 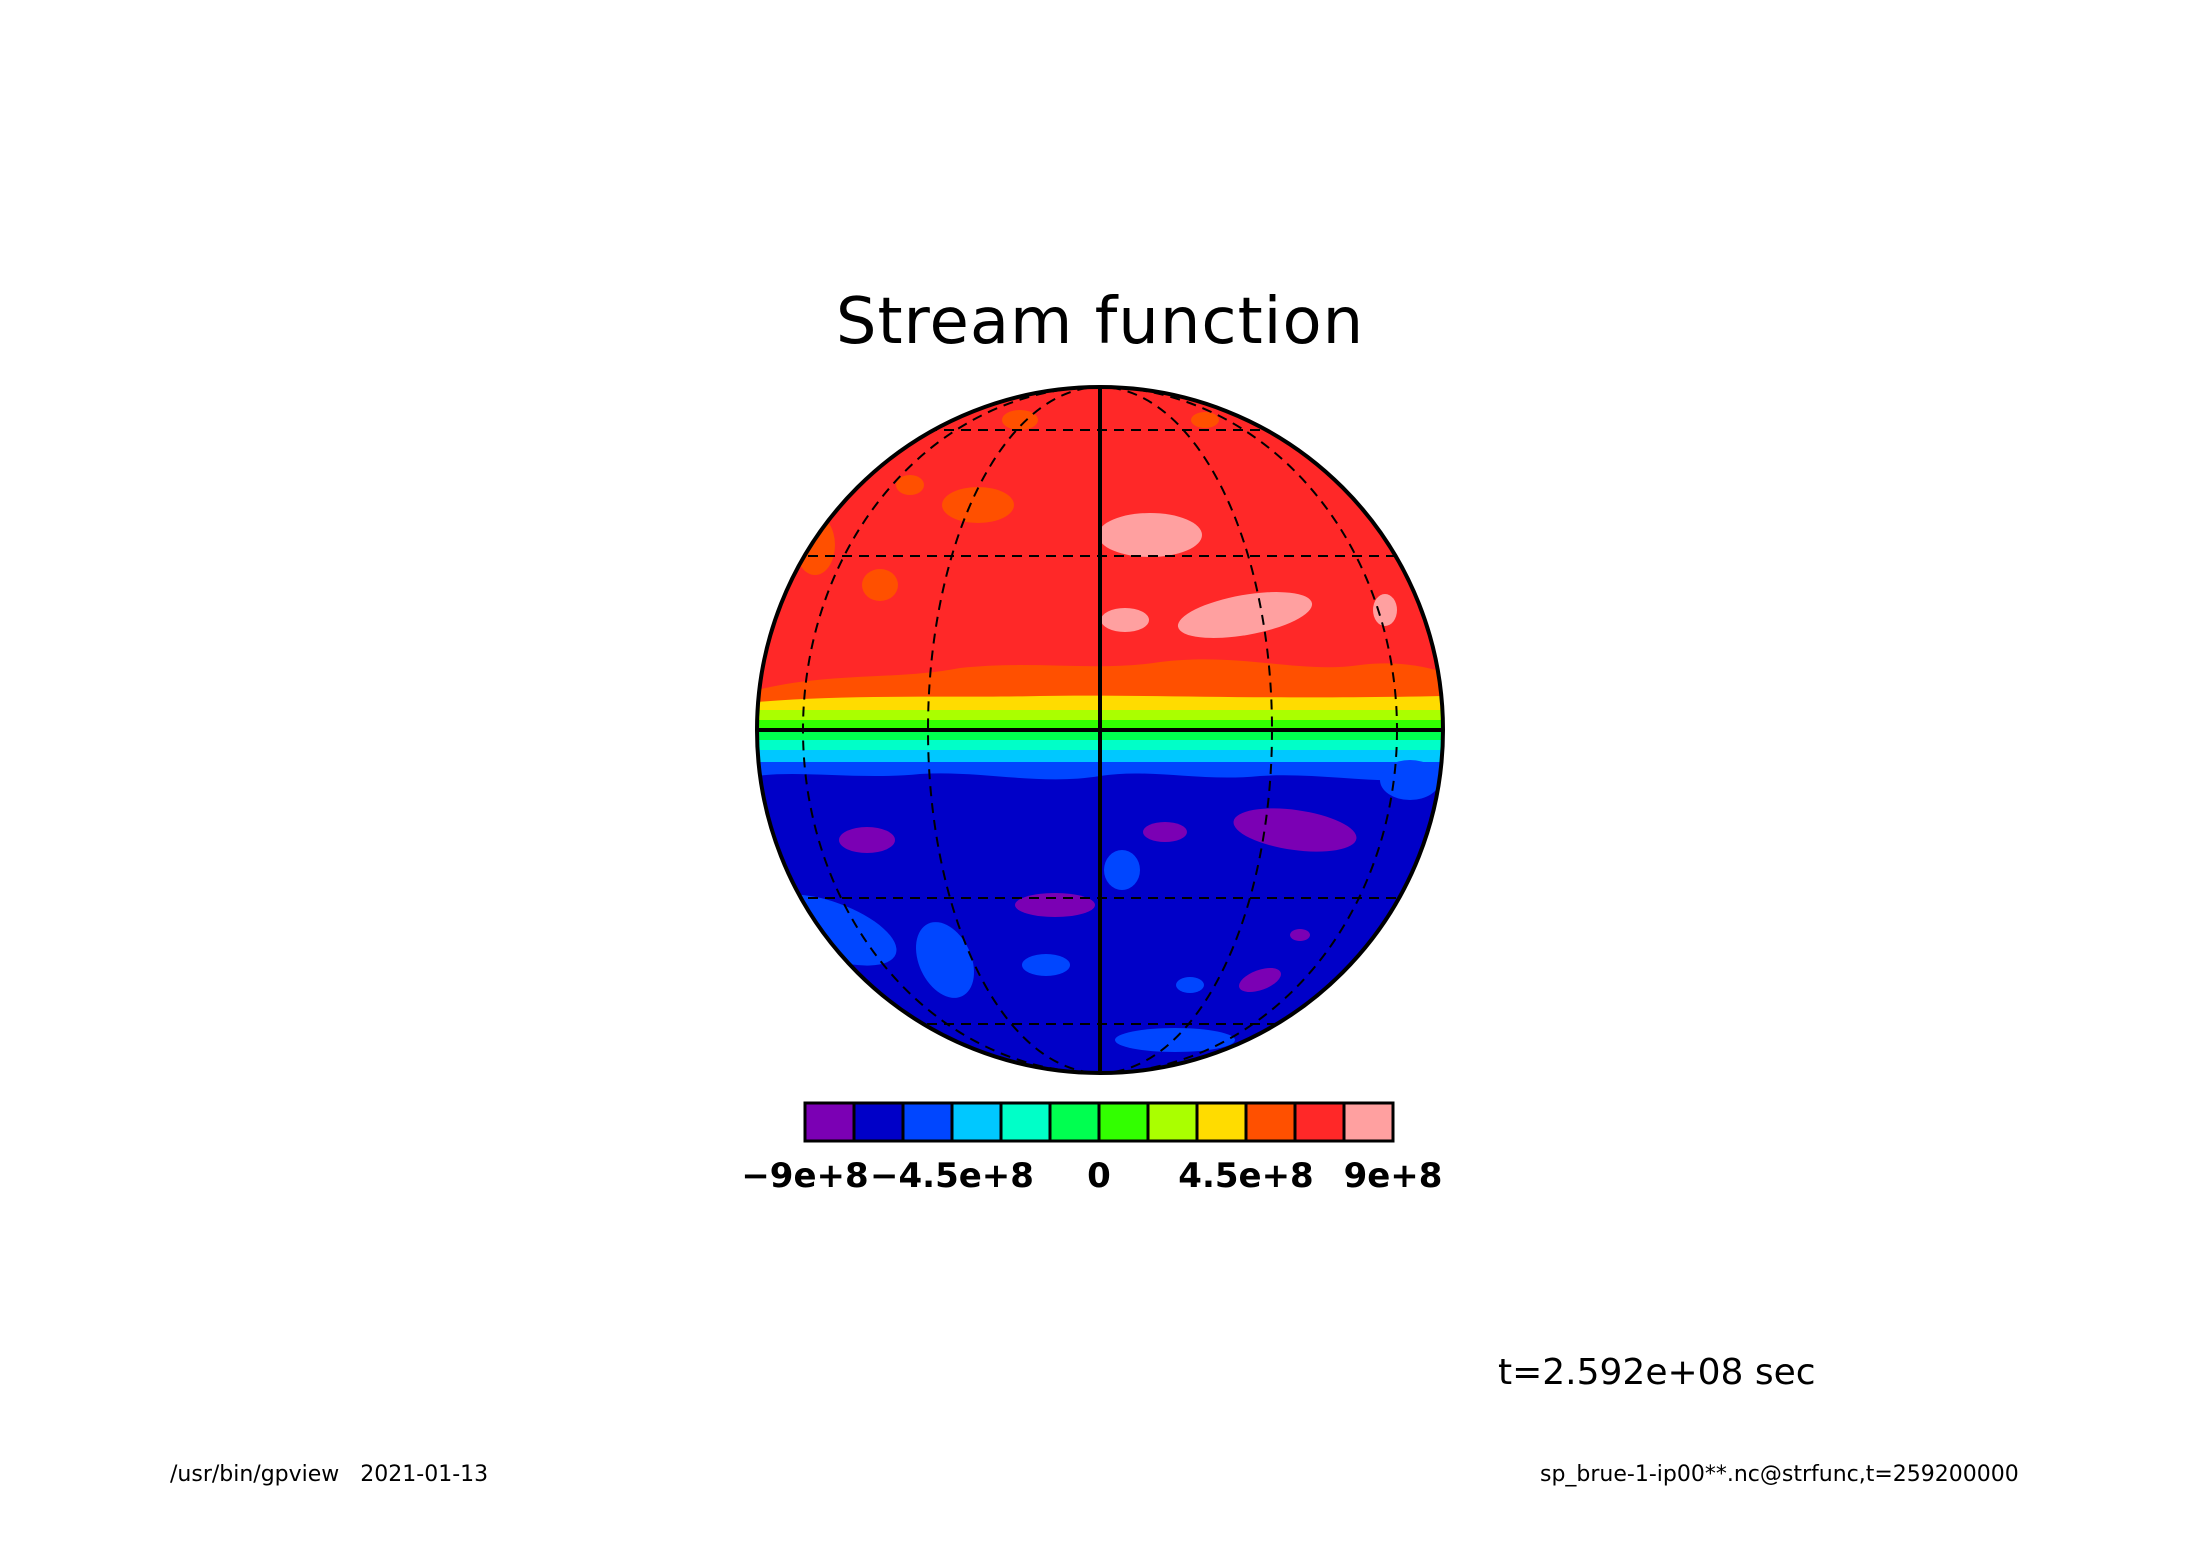 I want to click on footer-source: sp_brue-1-ip00**.nc@strfunc,t=259200000, so click(x=1779, y=1474).